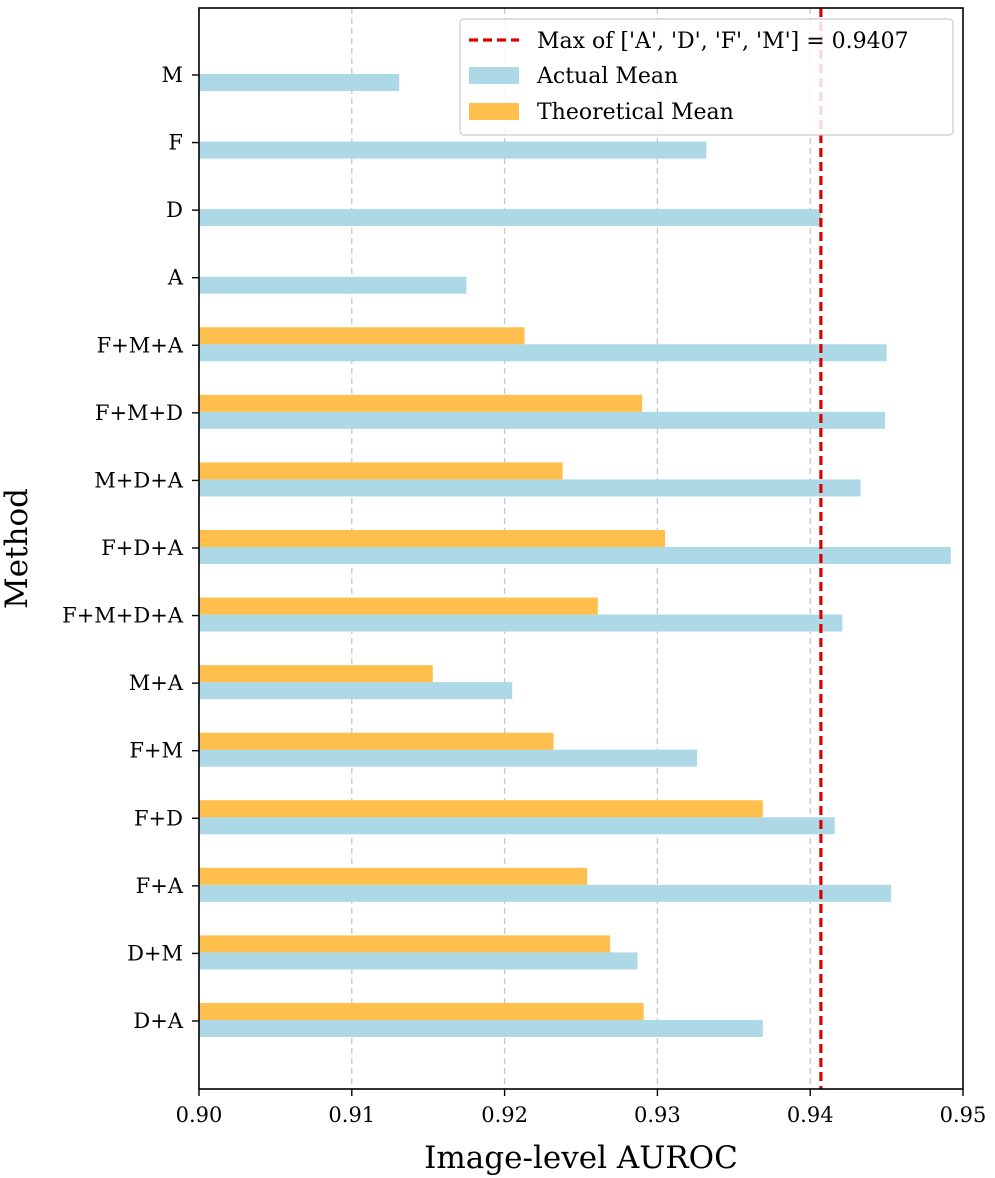 This screenshot has width=995, height=1178. Describe the element at coordinates (635, 112) in the screenshot. I see `legend-label-theoretical-mean: Theoretical Mean` at that location.